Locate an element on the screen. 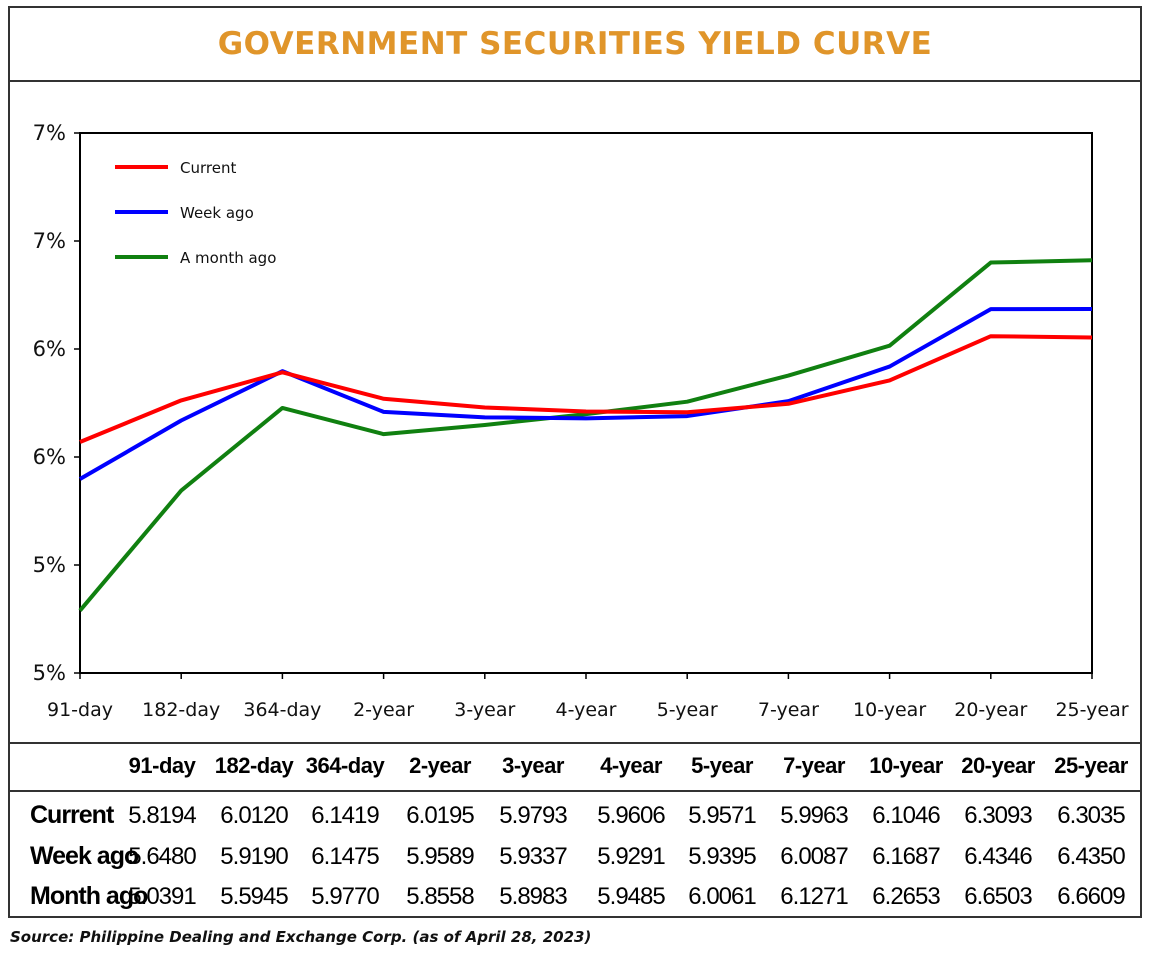 Image resolution: width=1152 pixels, height=954 pixels. legend-label-current: Current is located at coordinates (208, 168).